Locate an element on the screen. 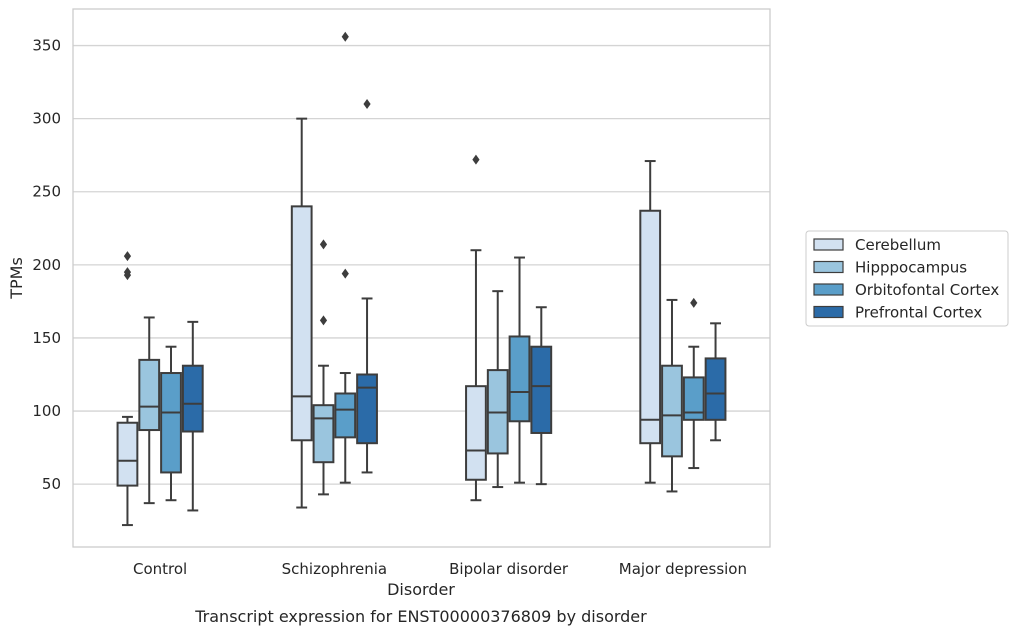 The image size is (1019, 634). x-tick-label: Schizophrenia is located at coordinates (334, 569).